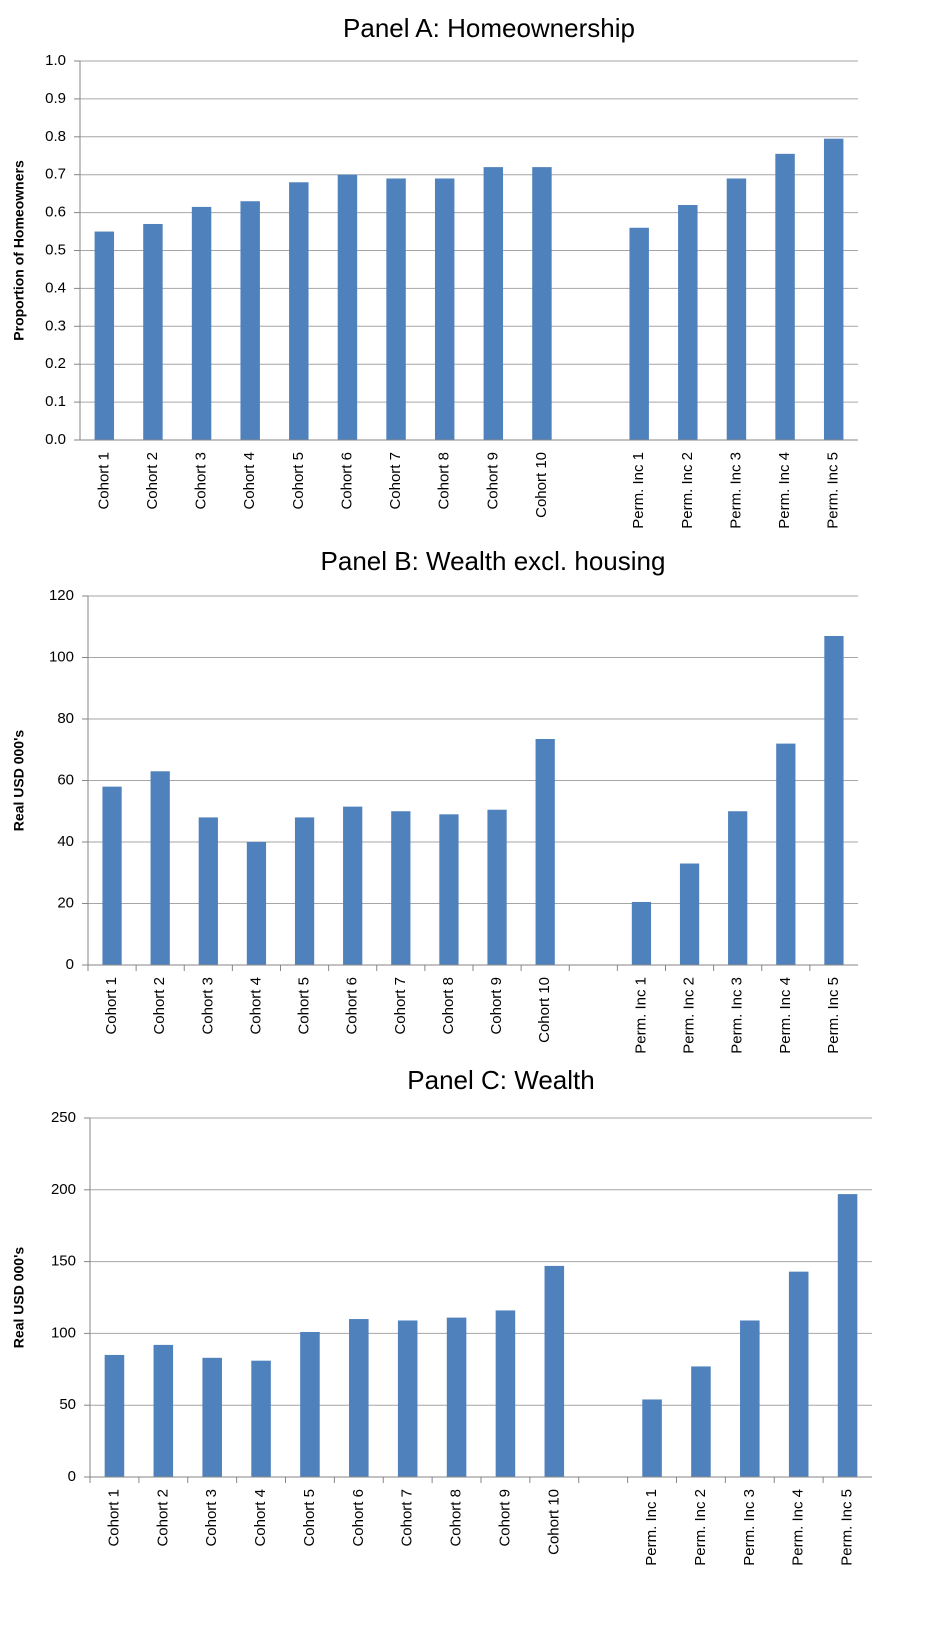 This screenshot has height=1641, width=926. Describe the element at coordinates (63, 1261) in the screenshot. I see `y-tick-label: 150` at that location.